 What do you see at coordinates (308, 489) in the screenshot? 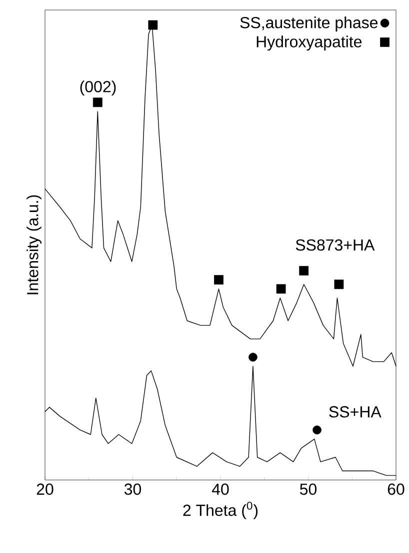
I see `x-tick-label: 50` at bounding box center [308, 489].